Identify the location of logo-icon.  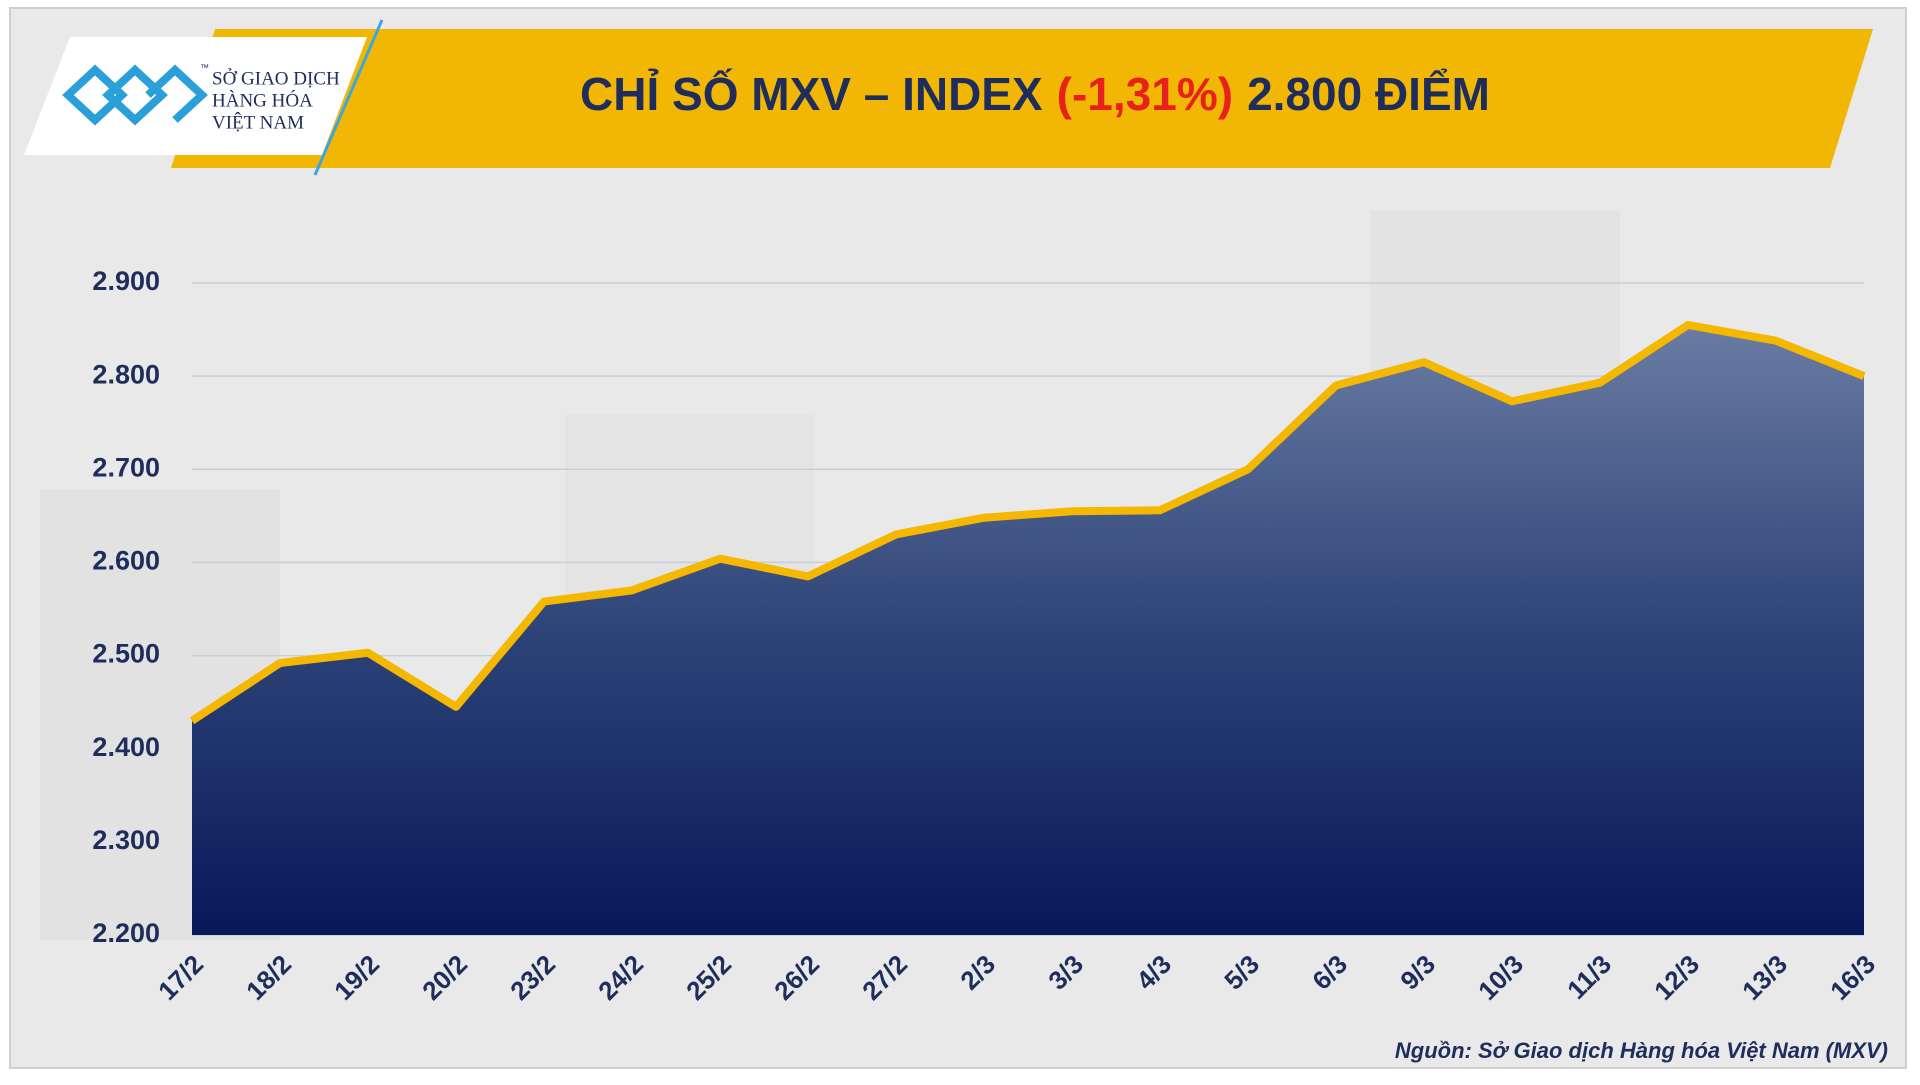
(135, 95).